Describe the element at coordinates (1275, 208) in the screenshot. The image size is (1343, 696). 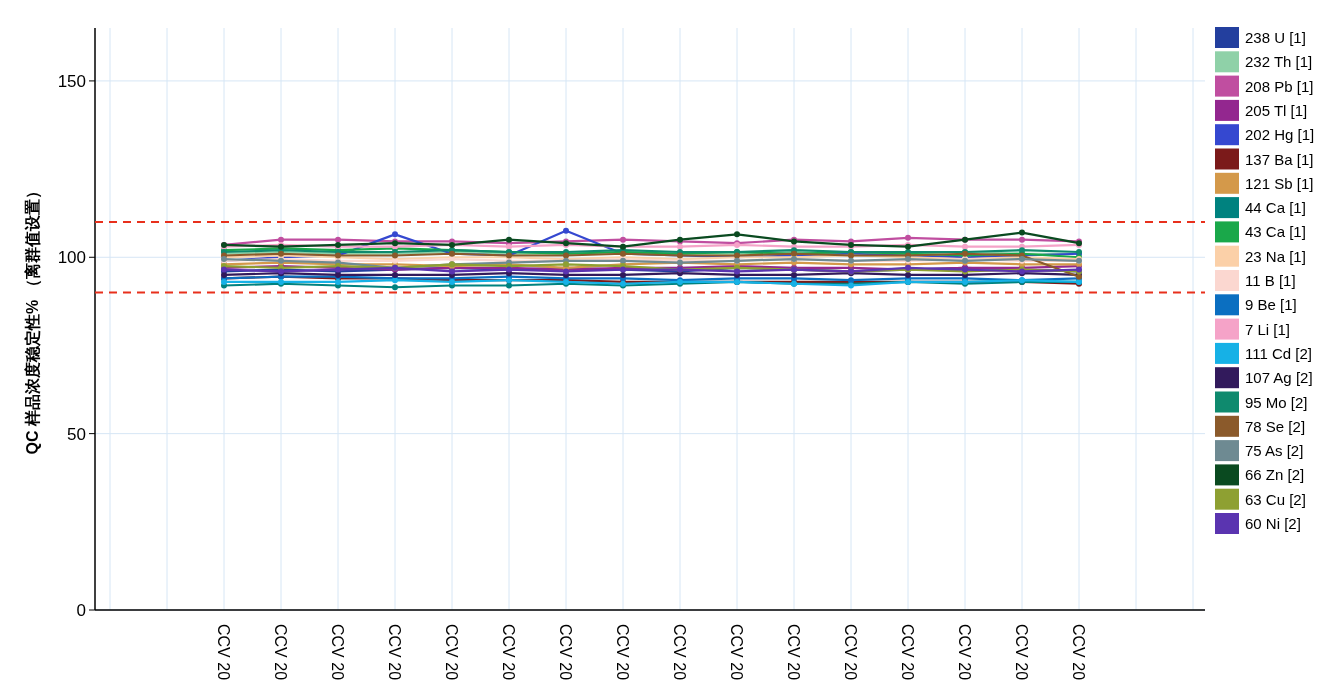
I see `legend-label: 44 Ca [1]` at that location.